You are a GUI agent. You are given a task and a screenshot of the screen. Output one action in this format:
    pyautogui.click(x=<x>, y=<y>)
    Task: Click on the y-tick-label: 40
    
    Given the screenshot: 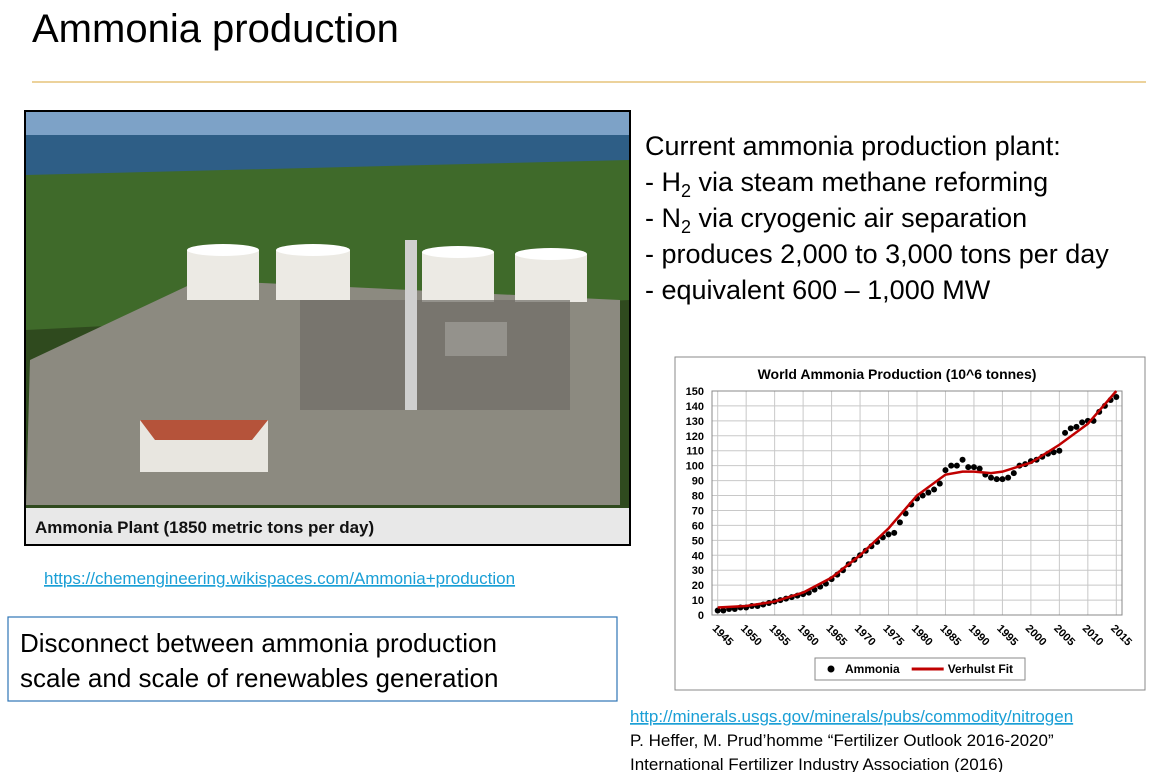 What is the action you would take?
    pyautogui.click(x=698, y=556)
    